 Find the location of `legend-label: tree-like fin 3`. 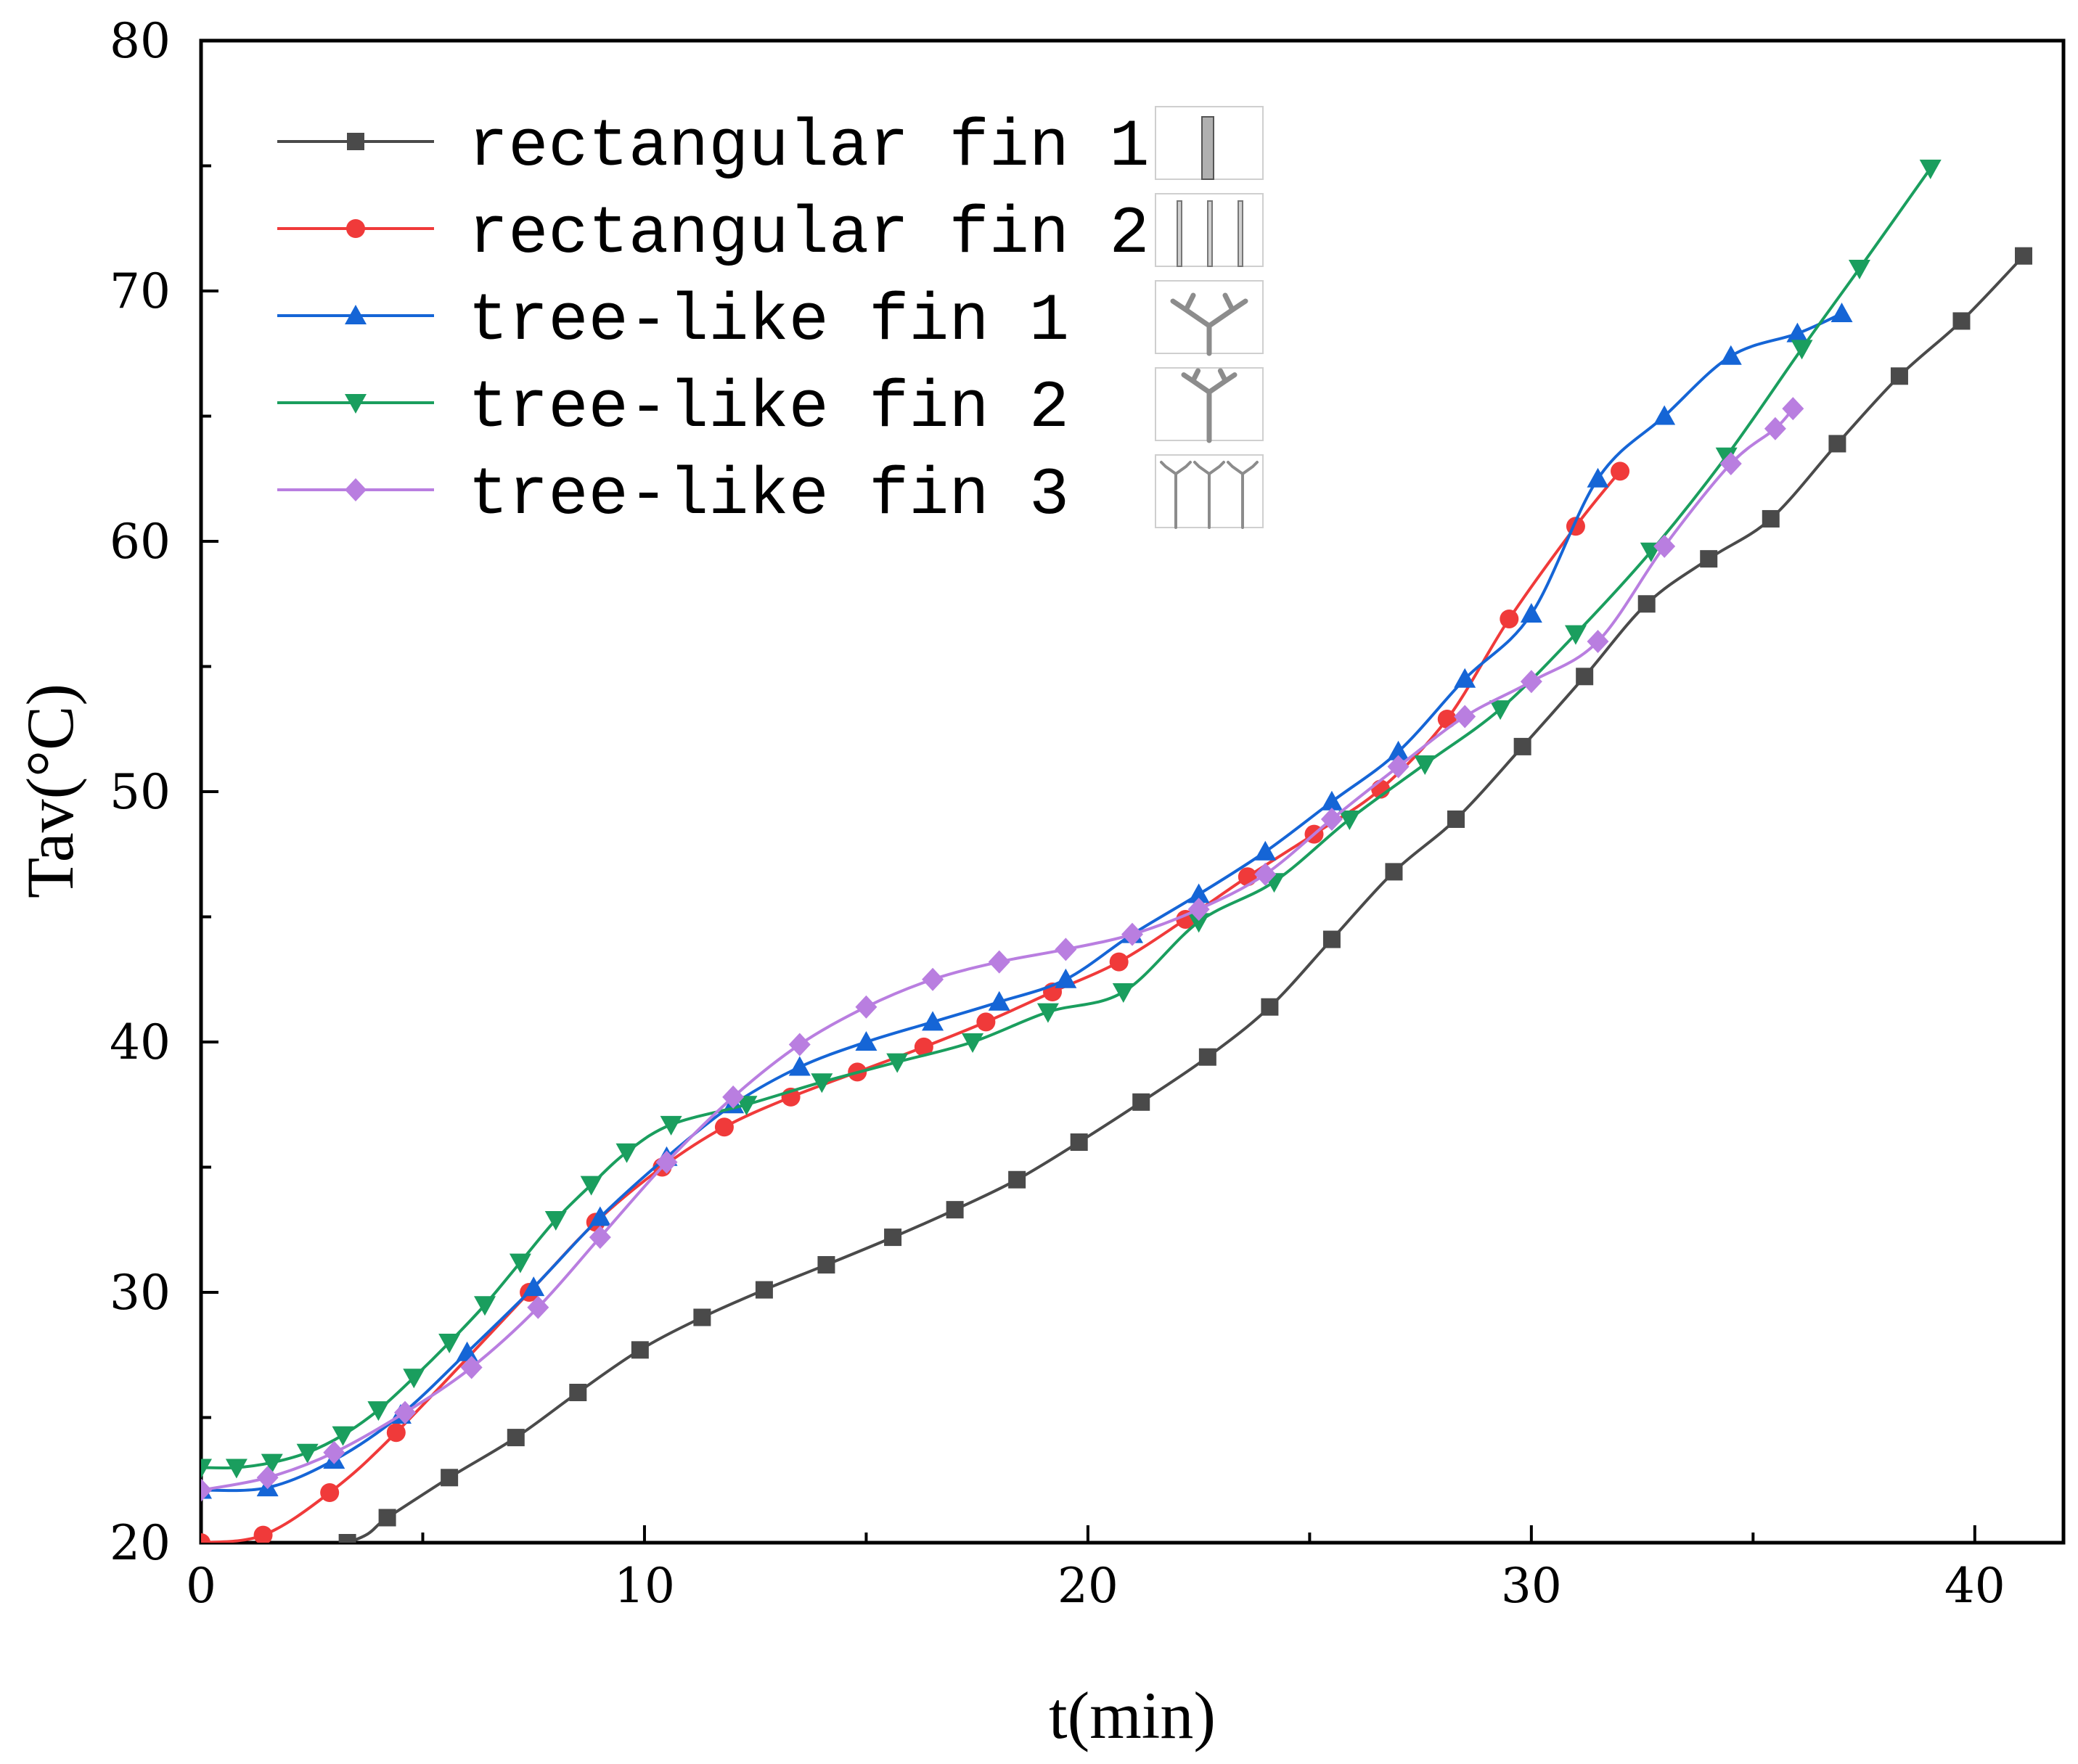

legend-label: tree-like fin 3 is located at coordinates (768, 495).